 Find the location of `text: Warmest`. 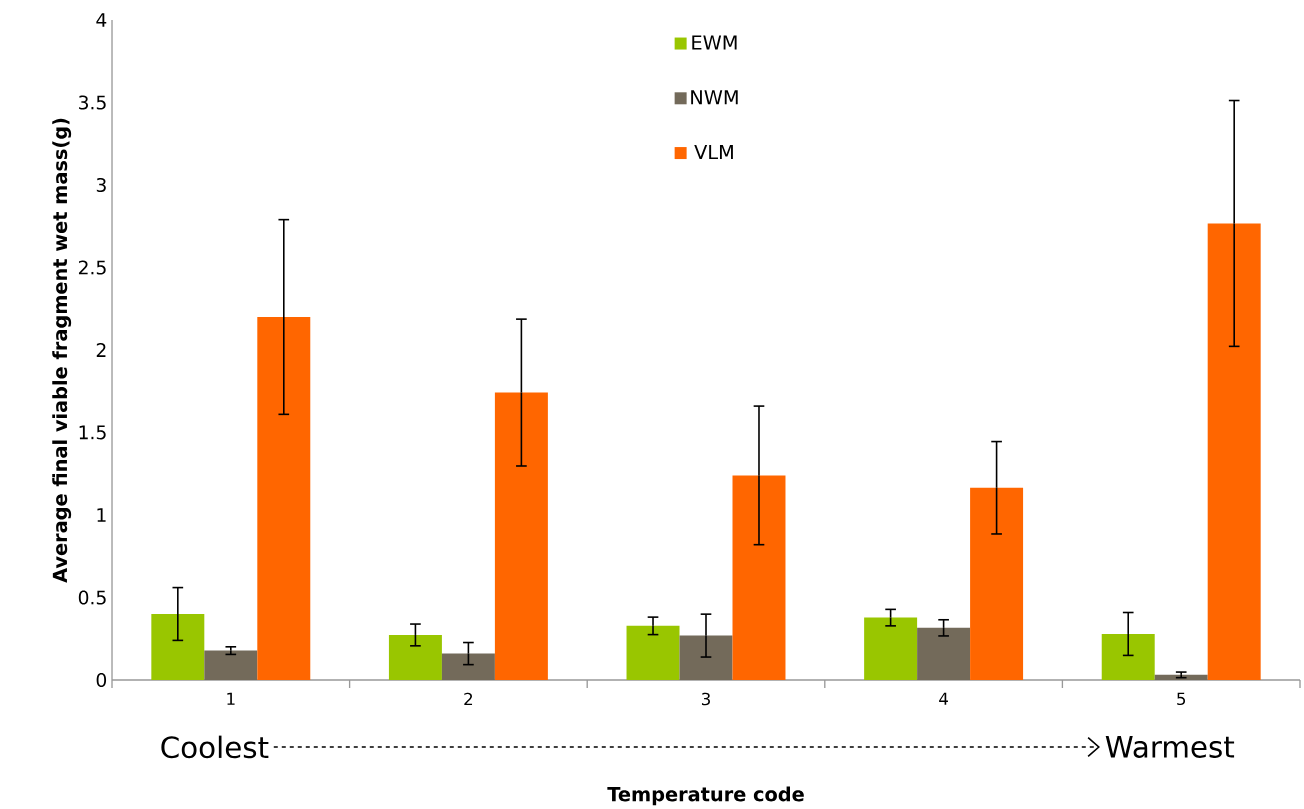

text: Warmest is located at coordinates (1170, 747).